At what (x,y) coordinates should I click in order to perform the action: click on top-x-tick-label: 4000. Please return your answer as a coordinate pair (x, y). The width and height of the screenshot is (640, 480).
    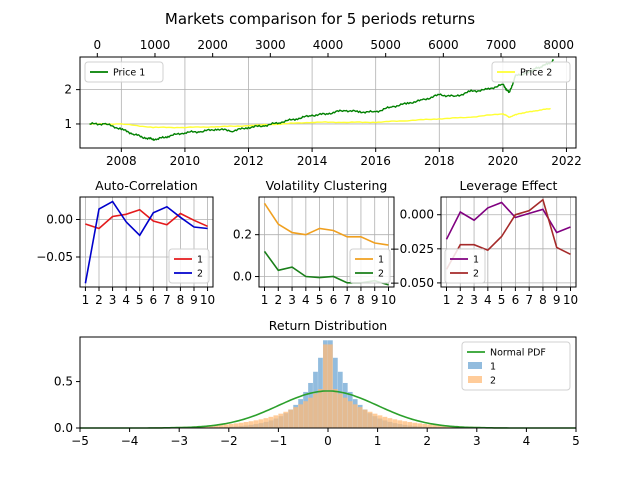
    Looking at the image, I should click on (328, 45).